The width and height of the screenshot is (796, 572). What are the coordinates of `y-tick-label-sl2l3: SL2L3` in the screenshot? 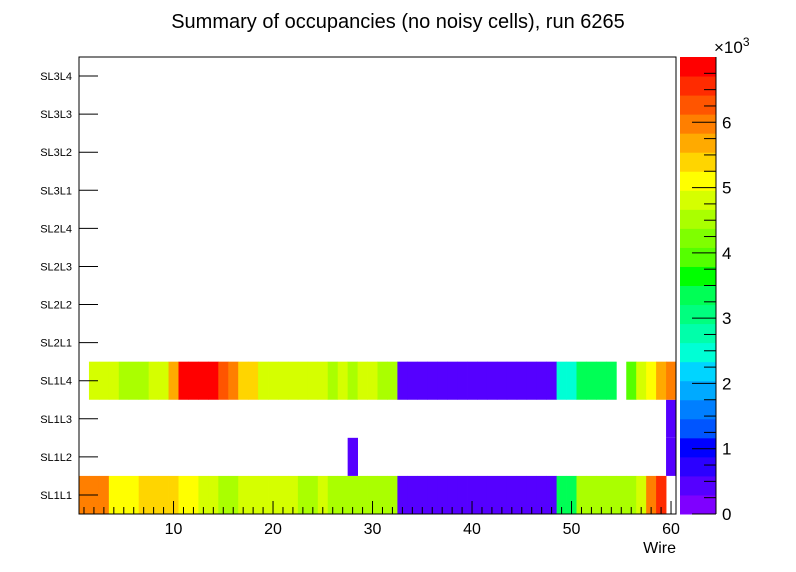 It's located at (56, 267).